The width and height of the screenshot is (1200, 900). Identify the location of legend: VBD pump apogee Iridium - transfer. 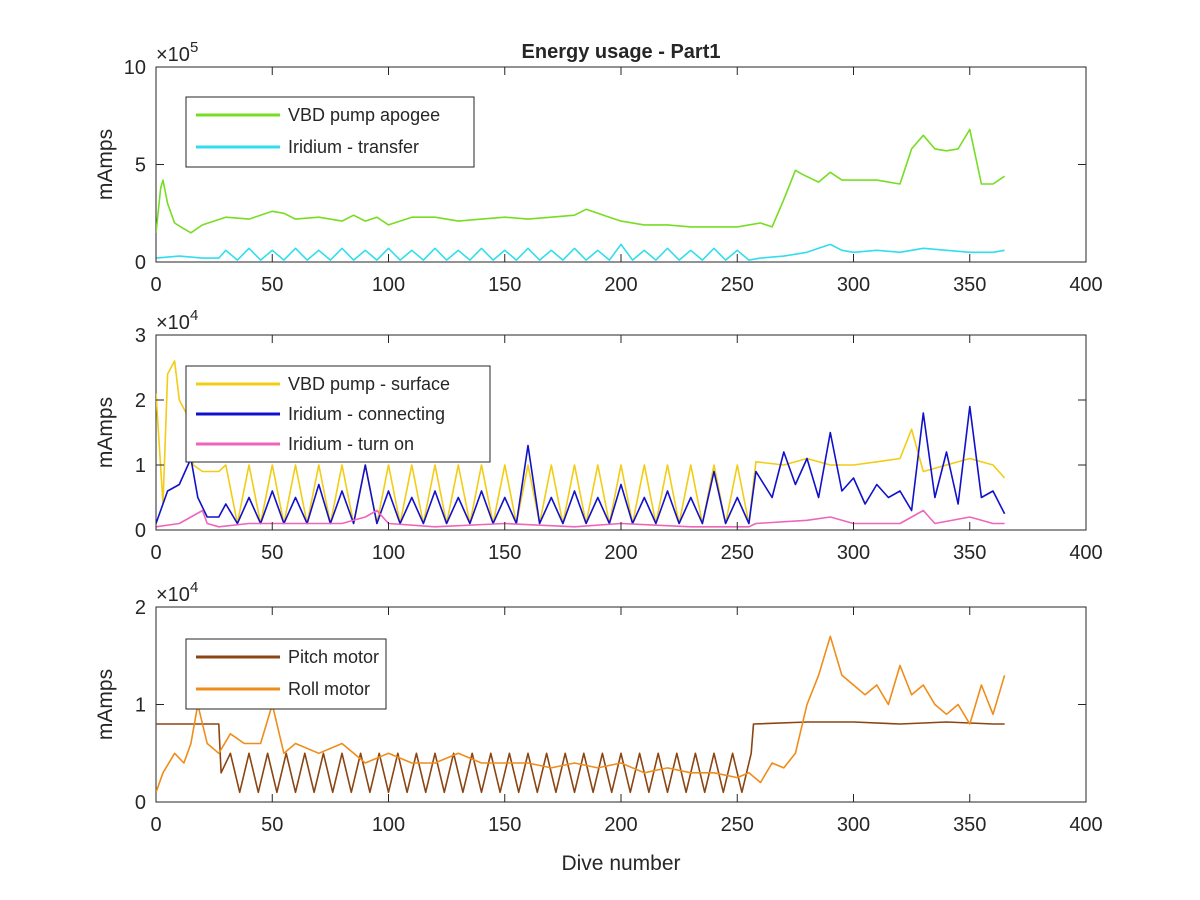
(330, 132).